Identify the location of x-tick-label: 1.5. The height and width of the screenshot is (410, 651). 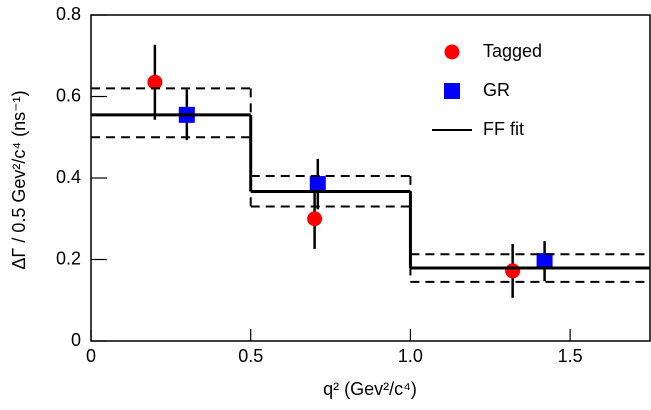
(570, 356).